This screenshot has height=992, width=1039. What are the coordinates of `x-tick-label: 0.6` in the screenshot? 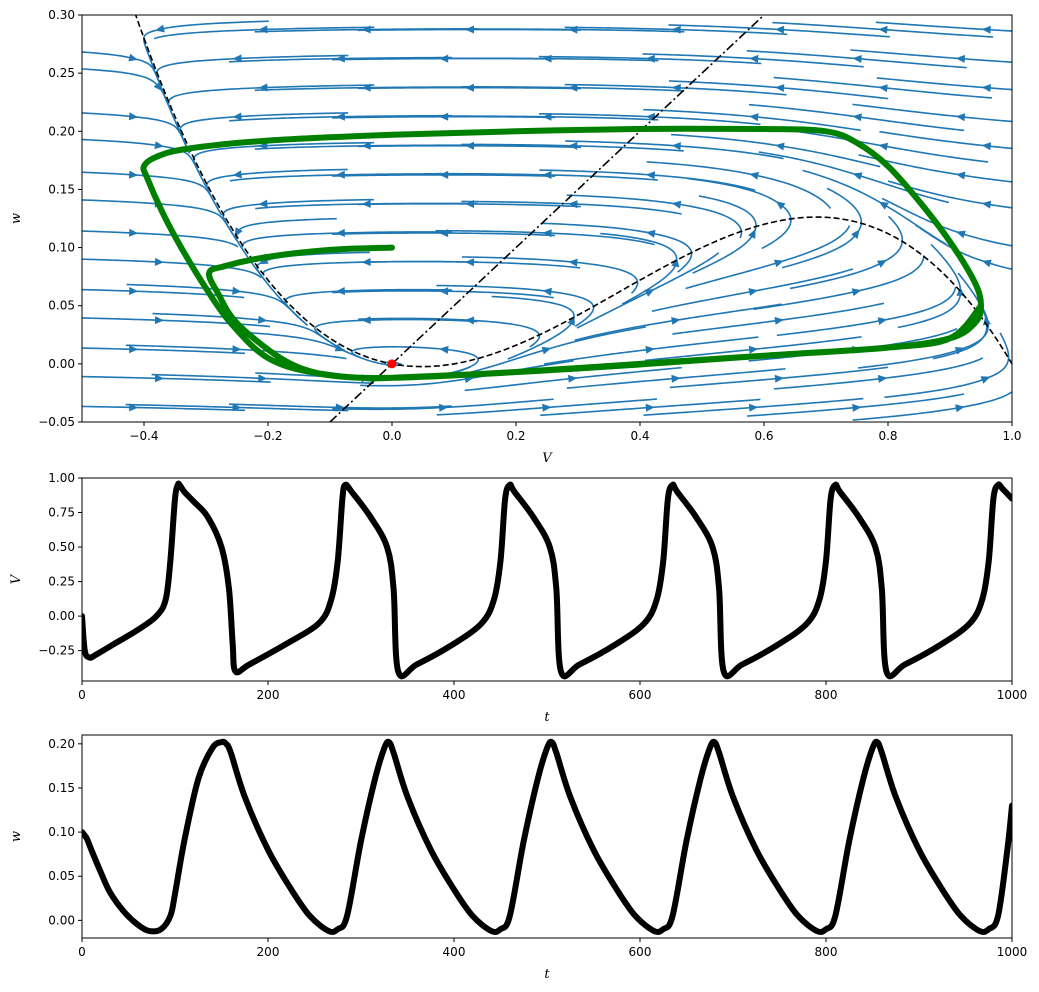 It's located at (763, 436).